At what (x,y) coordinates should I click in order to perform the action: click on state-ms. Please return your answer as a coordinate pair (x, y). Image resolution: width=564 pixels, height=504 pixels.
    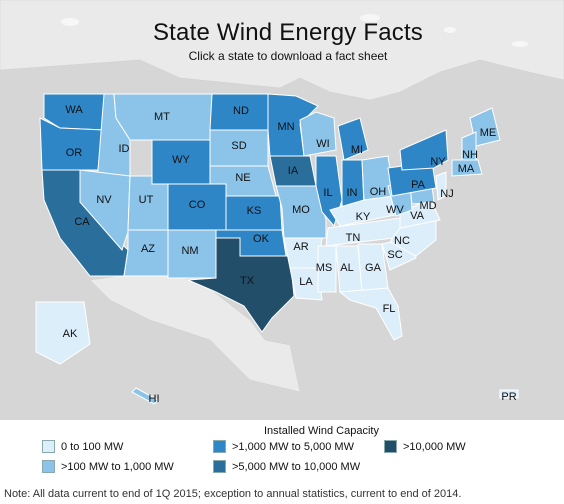
    Looking at the image, I should click on (327, 269).